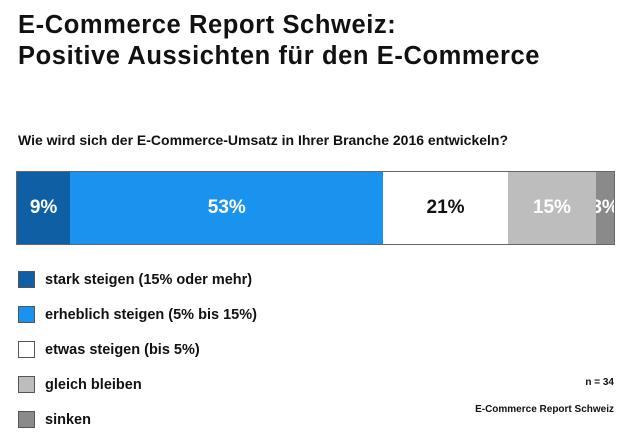 The height and width of the screenshot is (437, 630). What do you see at coordinates (149, 279) in the screenshot?
I see `legend-label: stark steigen (15% oder mehr)` at bounding box center [149, 279].